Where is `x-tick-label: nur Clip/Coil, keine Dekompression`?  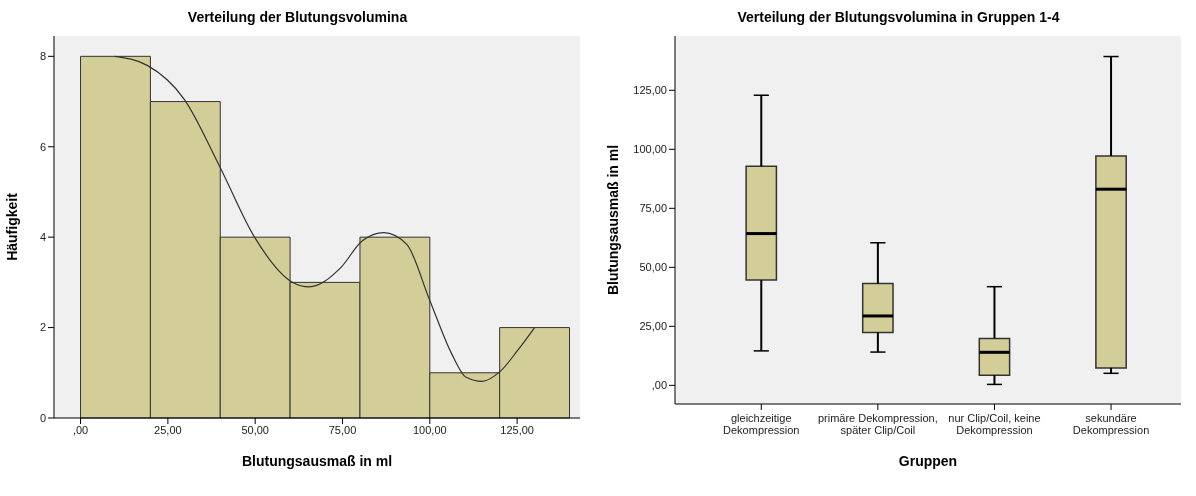 x-tick-label: nur Clip/Coil, keine Dekompression is located at coordinates (994, 424).